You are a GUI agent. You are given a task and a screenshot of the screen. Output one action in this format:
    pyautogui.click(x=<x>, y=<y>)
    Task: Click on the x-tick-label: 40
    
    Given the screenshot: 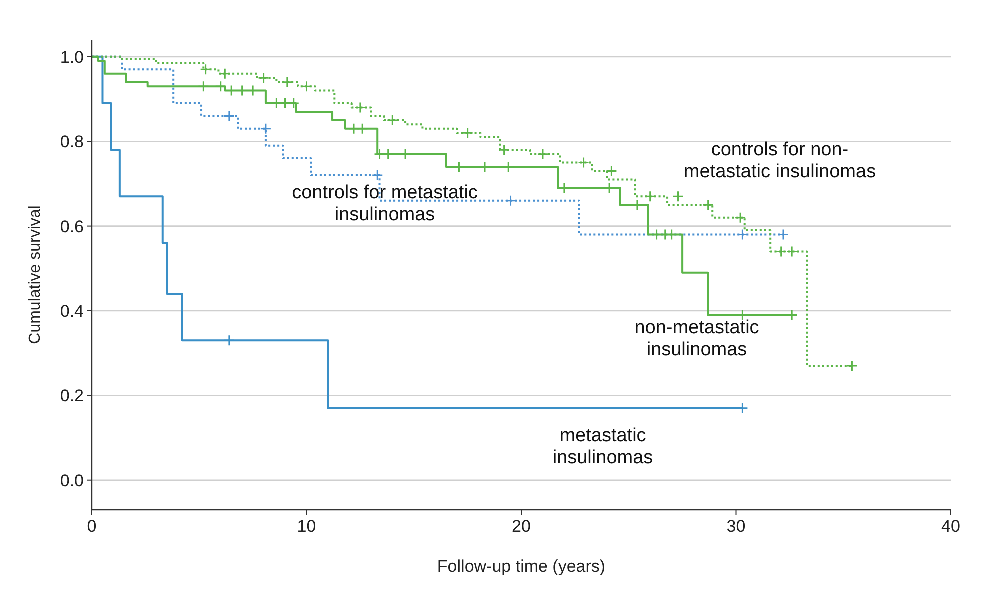 What is the action you would take?
    pyautogui.click(x=951, y=526)
    